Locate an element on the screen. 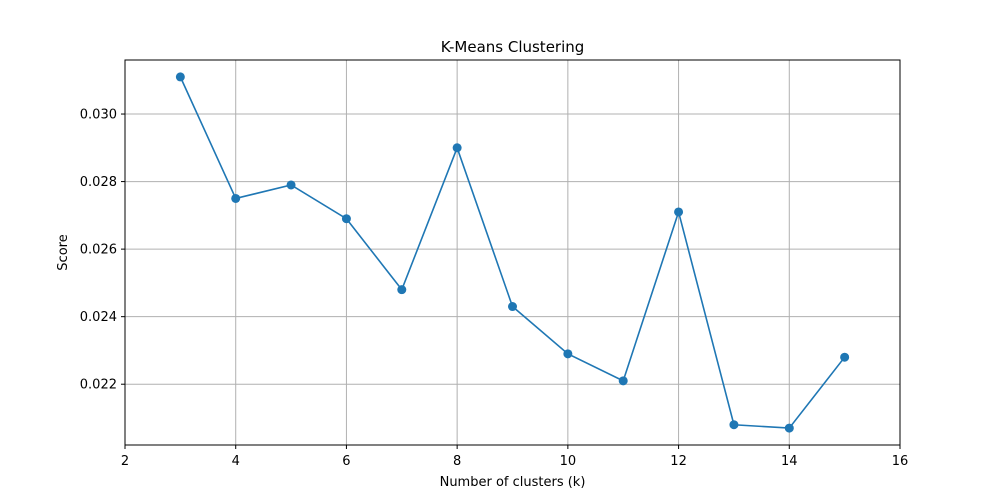  x-tick-label: 16 is located at coordinates (900, 461).